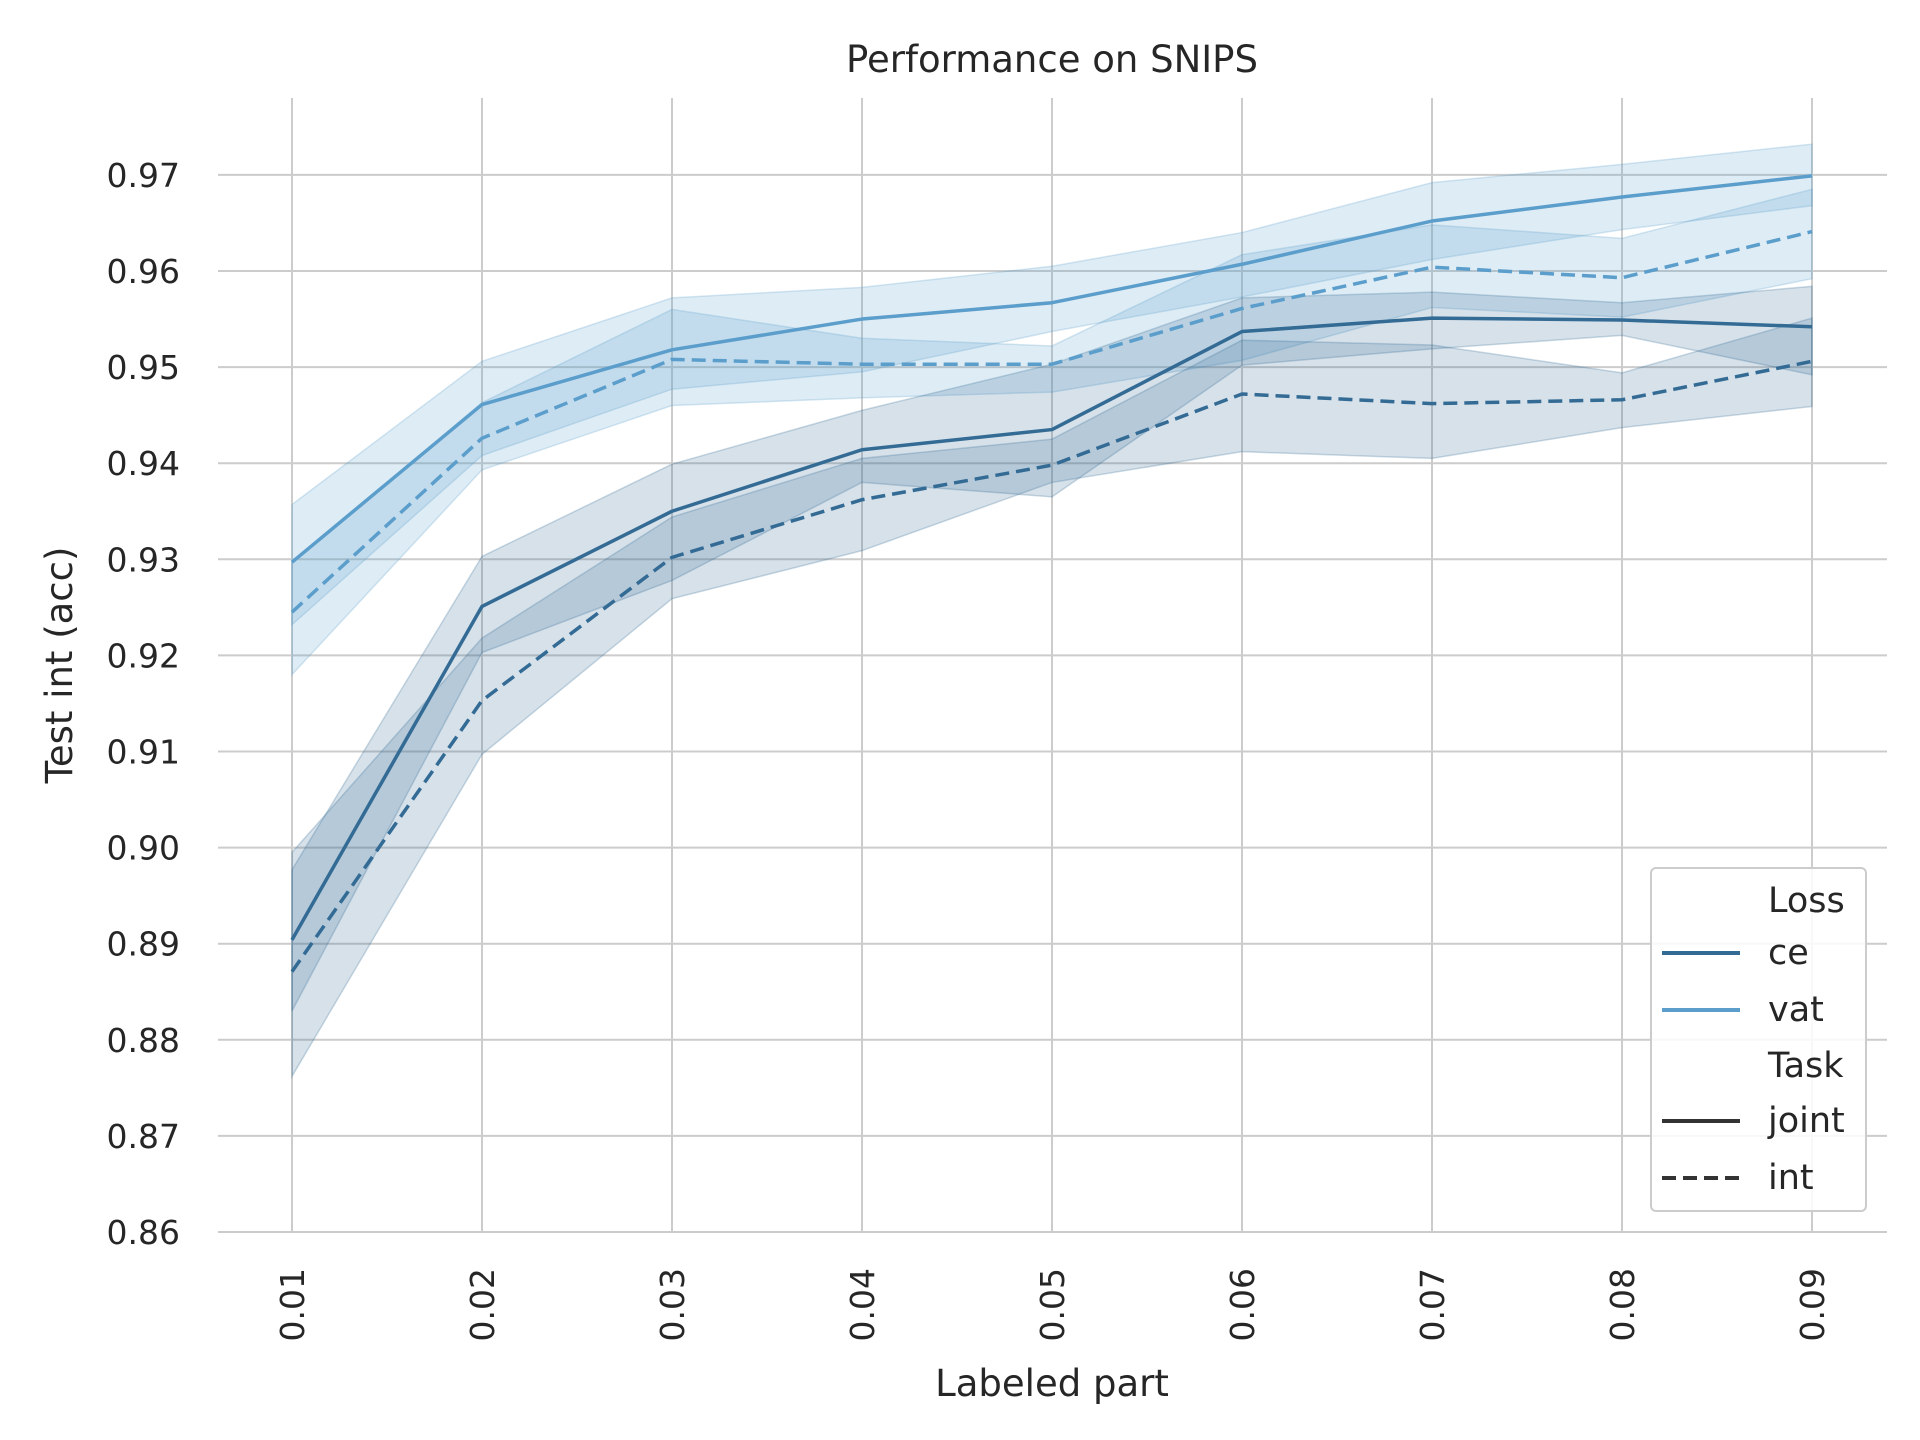  I want to click on x-tick-label: 0.02, so click(482, 1304).